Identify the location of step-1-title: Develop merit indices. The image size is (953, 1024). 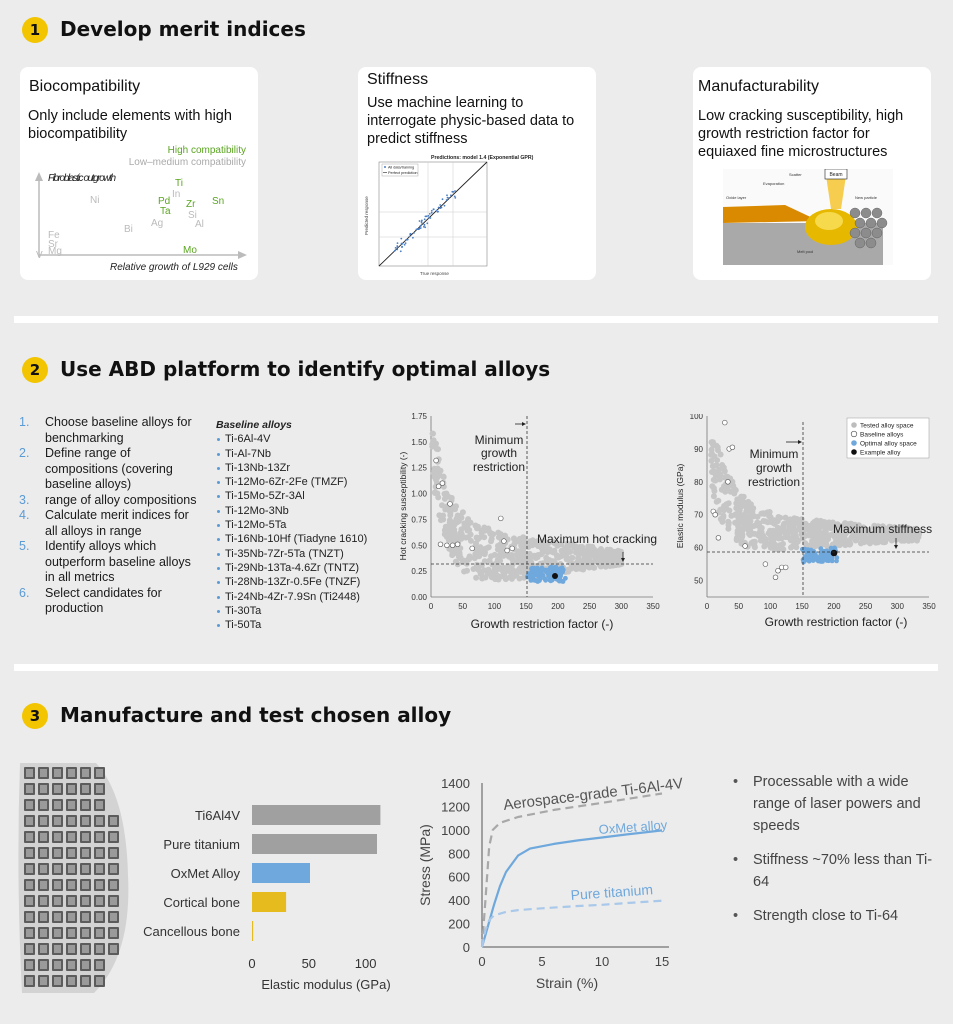
(183, 29).